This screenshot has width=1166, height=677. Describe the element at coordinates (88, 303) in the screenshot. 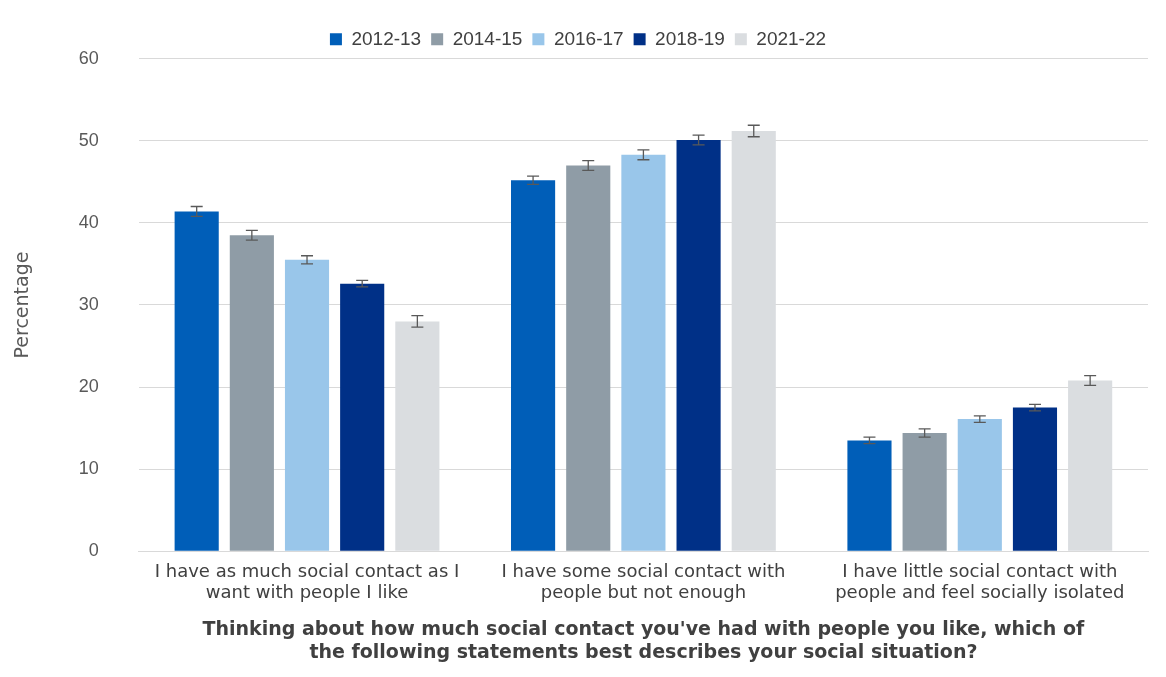

I see `y-tick-label: 30` at that location.